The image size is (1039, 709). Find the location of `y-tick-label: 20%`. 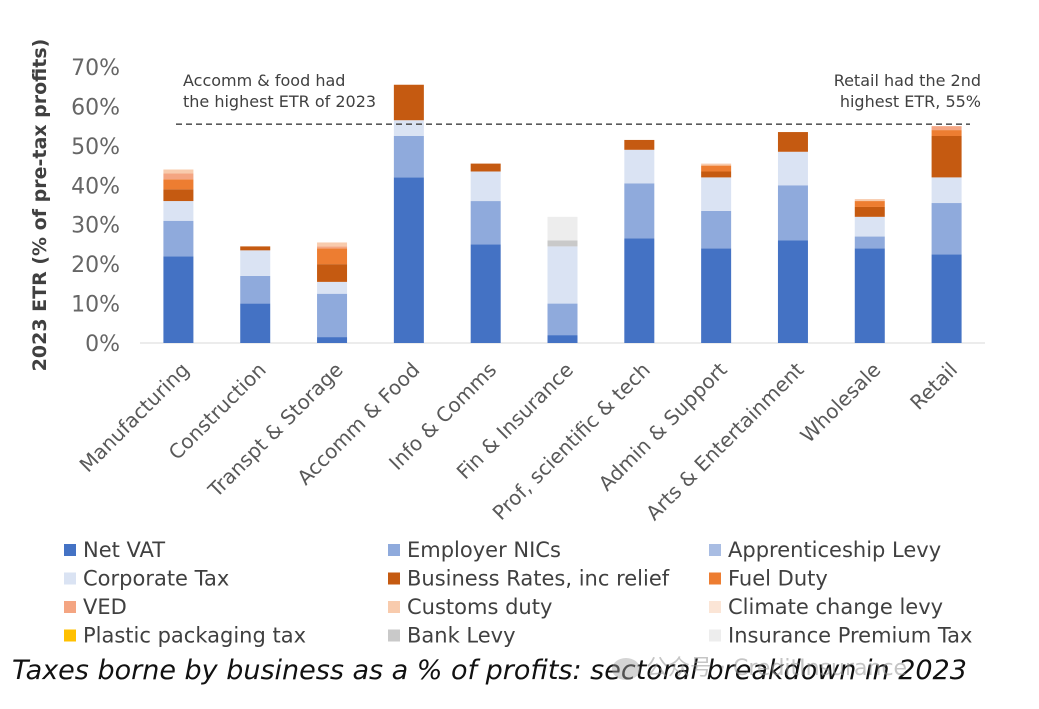

y-tick-label: 20% is located at coordinates (95, 265).